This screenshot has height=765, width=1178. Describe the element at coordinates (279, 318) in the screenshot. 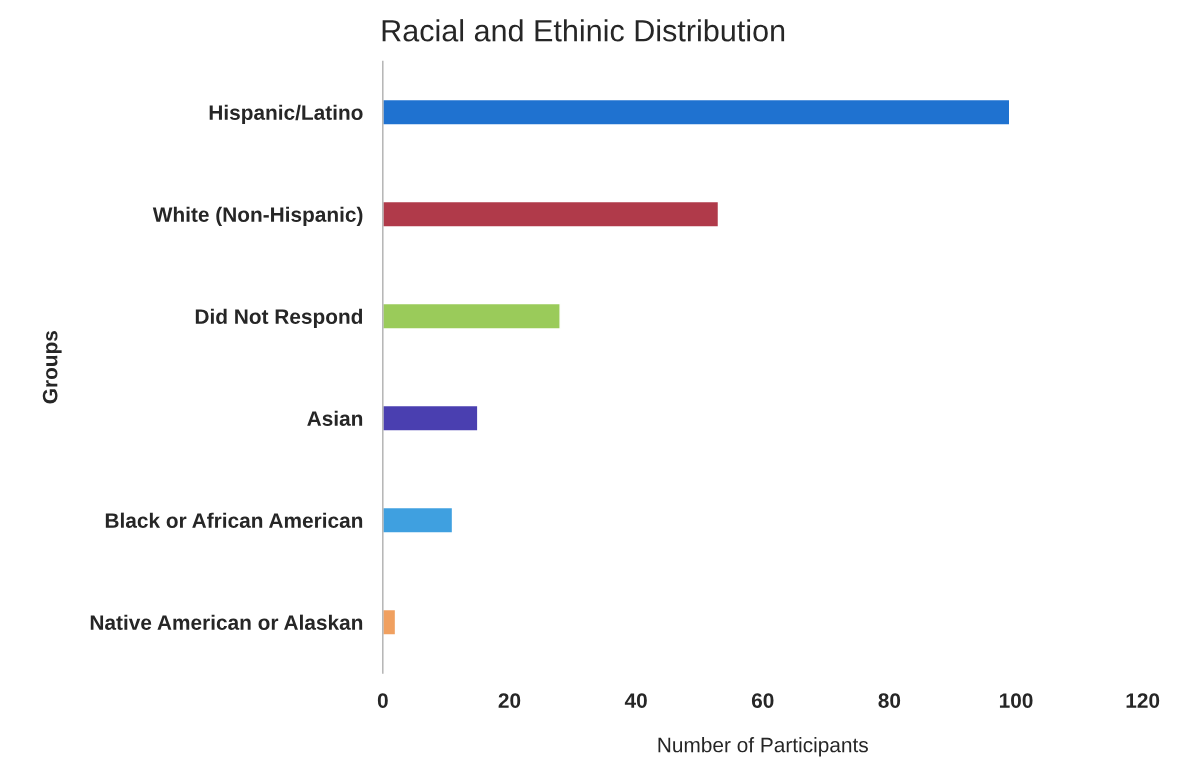

I see `y-tick-label: Did Not Respond` at that location.